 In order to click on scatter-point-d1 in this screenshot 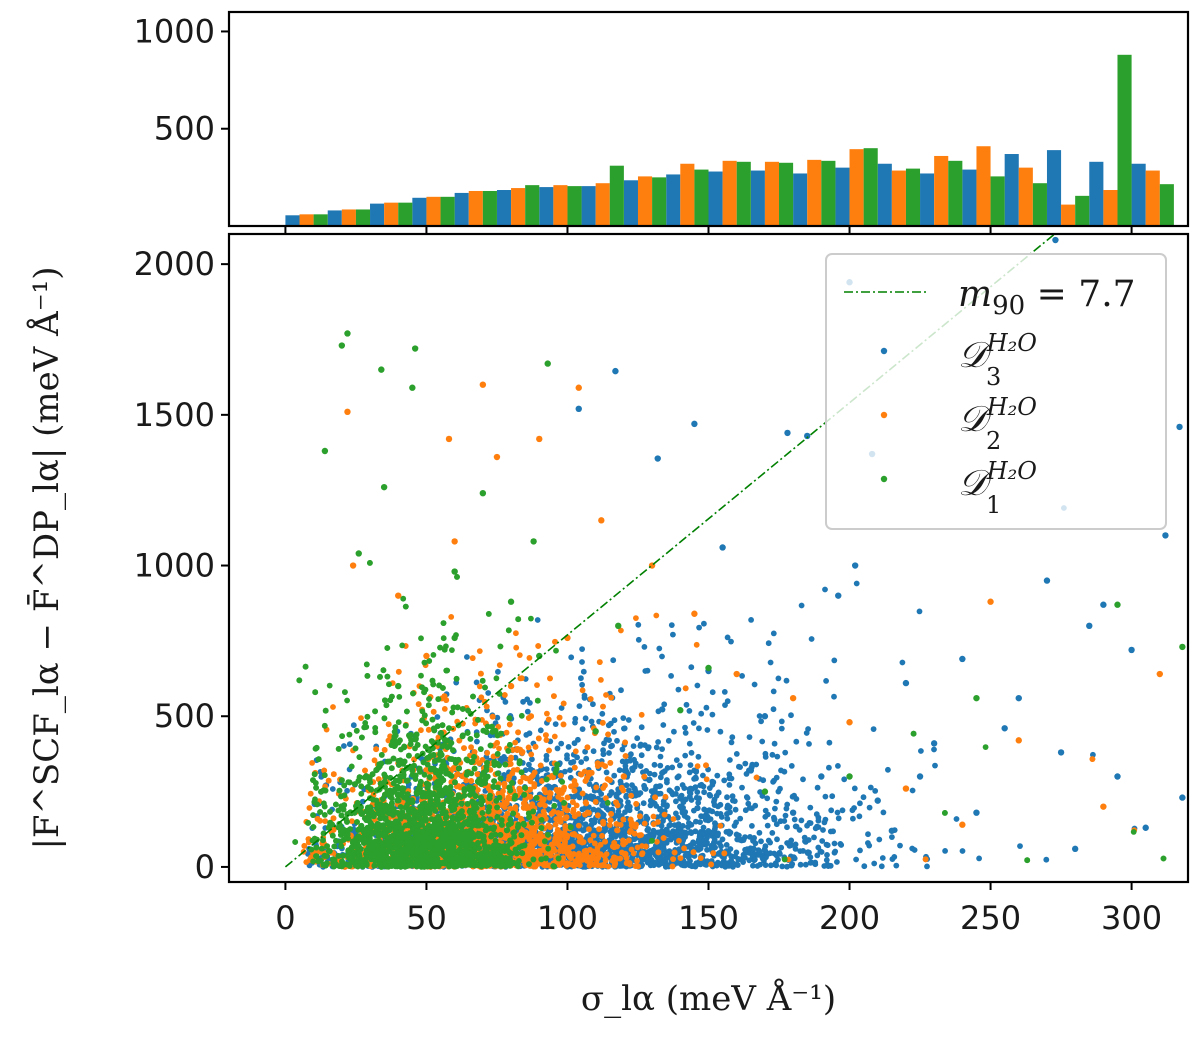, I will do `click(361, 793)`.